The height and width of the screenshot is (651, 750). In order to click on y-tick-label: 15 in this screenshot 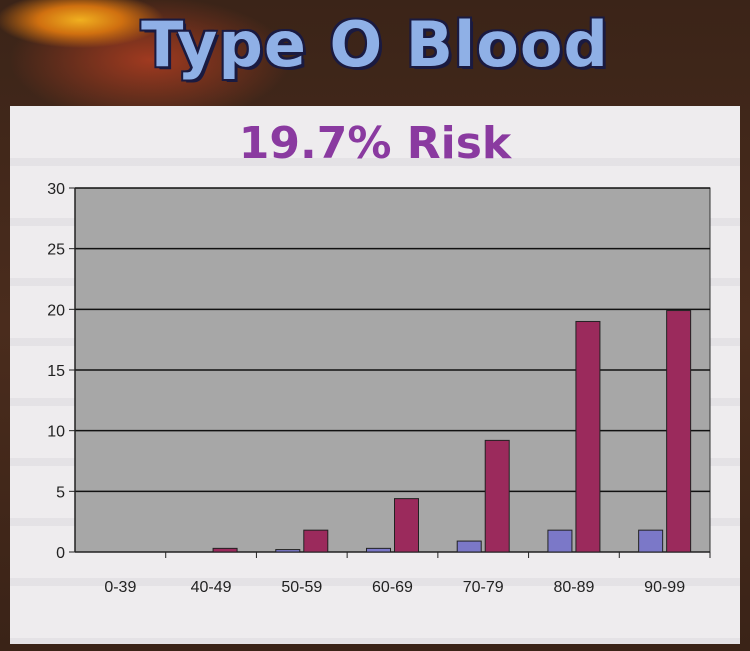, I will do `click(56, 371)`.